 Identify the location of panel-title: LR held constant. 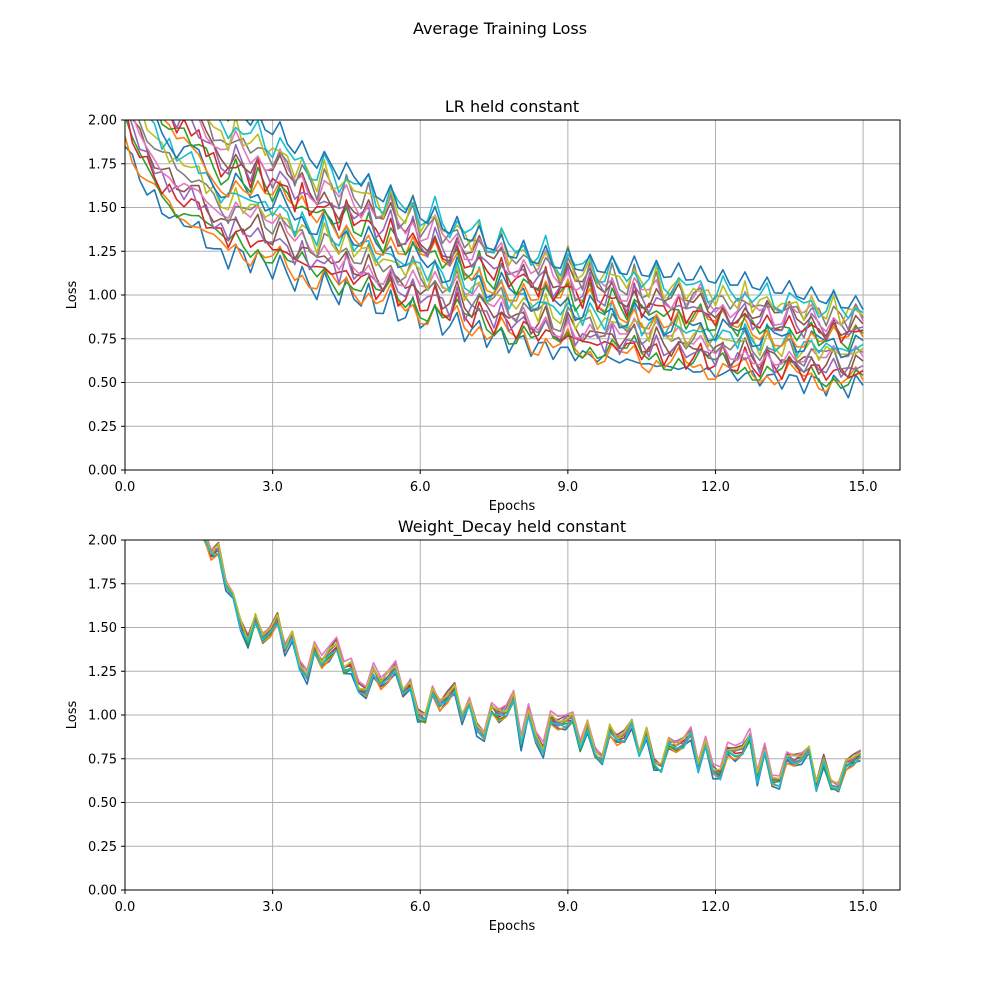
(512, 106).